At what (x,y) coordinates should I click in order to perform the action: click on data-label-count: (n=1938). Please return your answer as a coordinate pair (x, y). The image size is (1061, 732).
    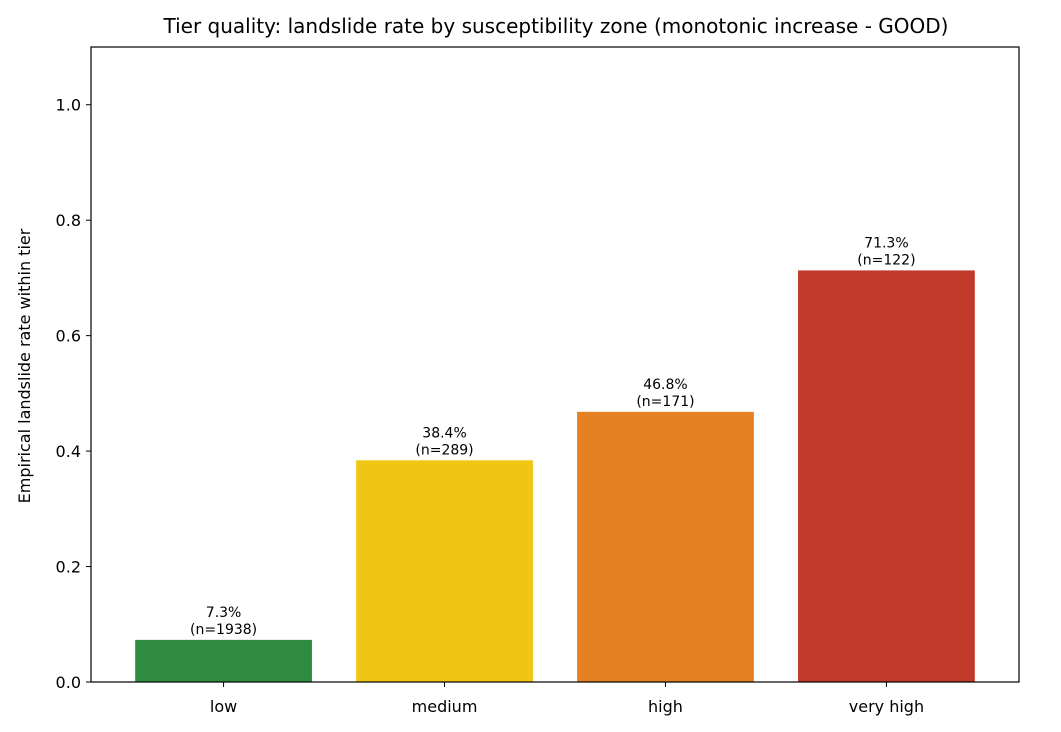
    Looking at the image, I should click on (223, 630).